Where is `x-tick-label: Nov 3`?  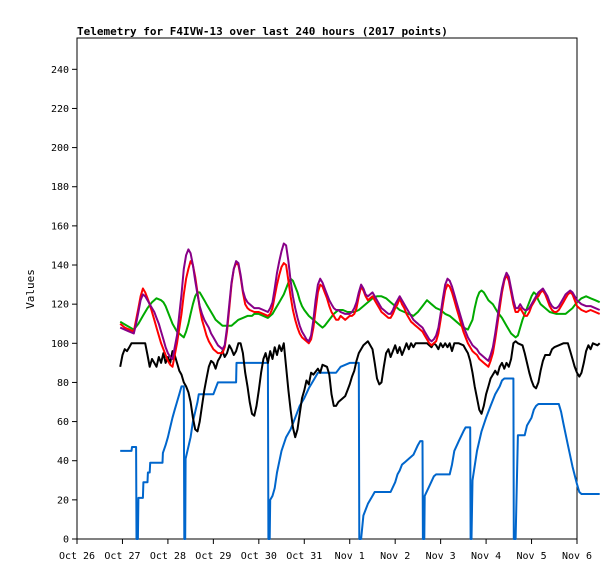
x-tick-label: Nov 3 is located at coordinates (441, 556).